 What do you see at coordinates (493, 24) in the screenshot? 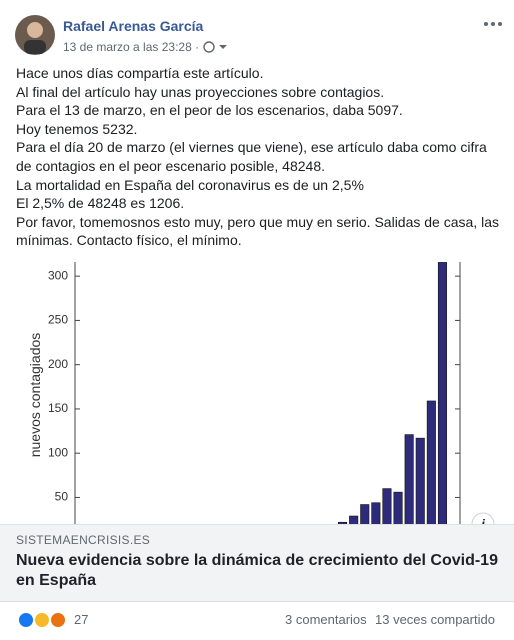
I see `more-options` at bounding box center [493, 24].